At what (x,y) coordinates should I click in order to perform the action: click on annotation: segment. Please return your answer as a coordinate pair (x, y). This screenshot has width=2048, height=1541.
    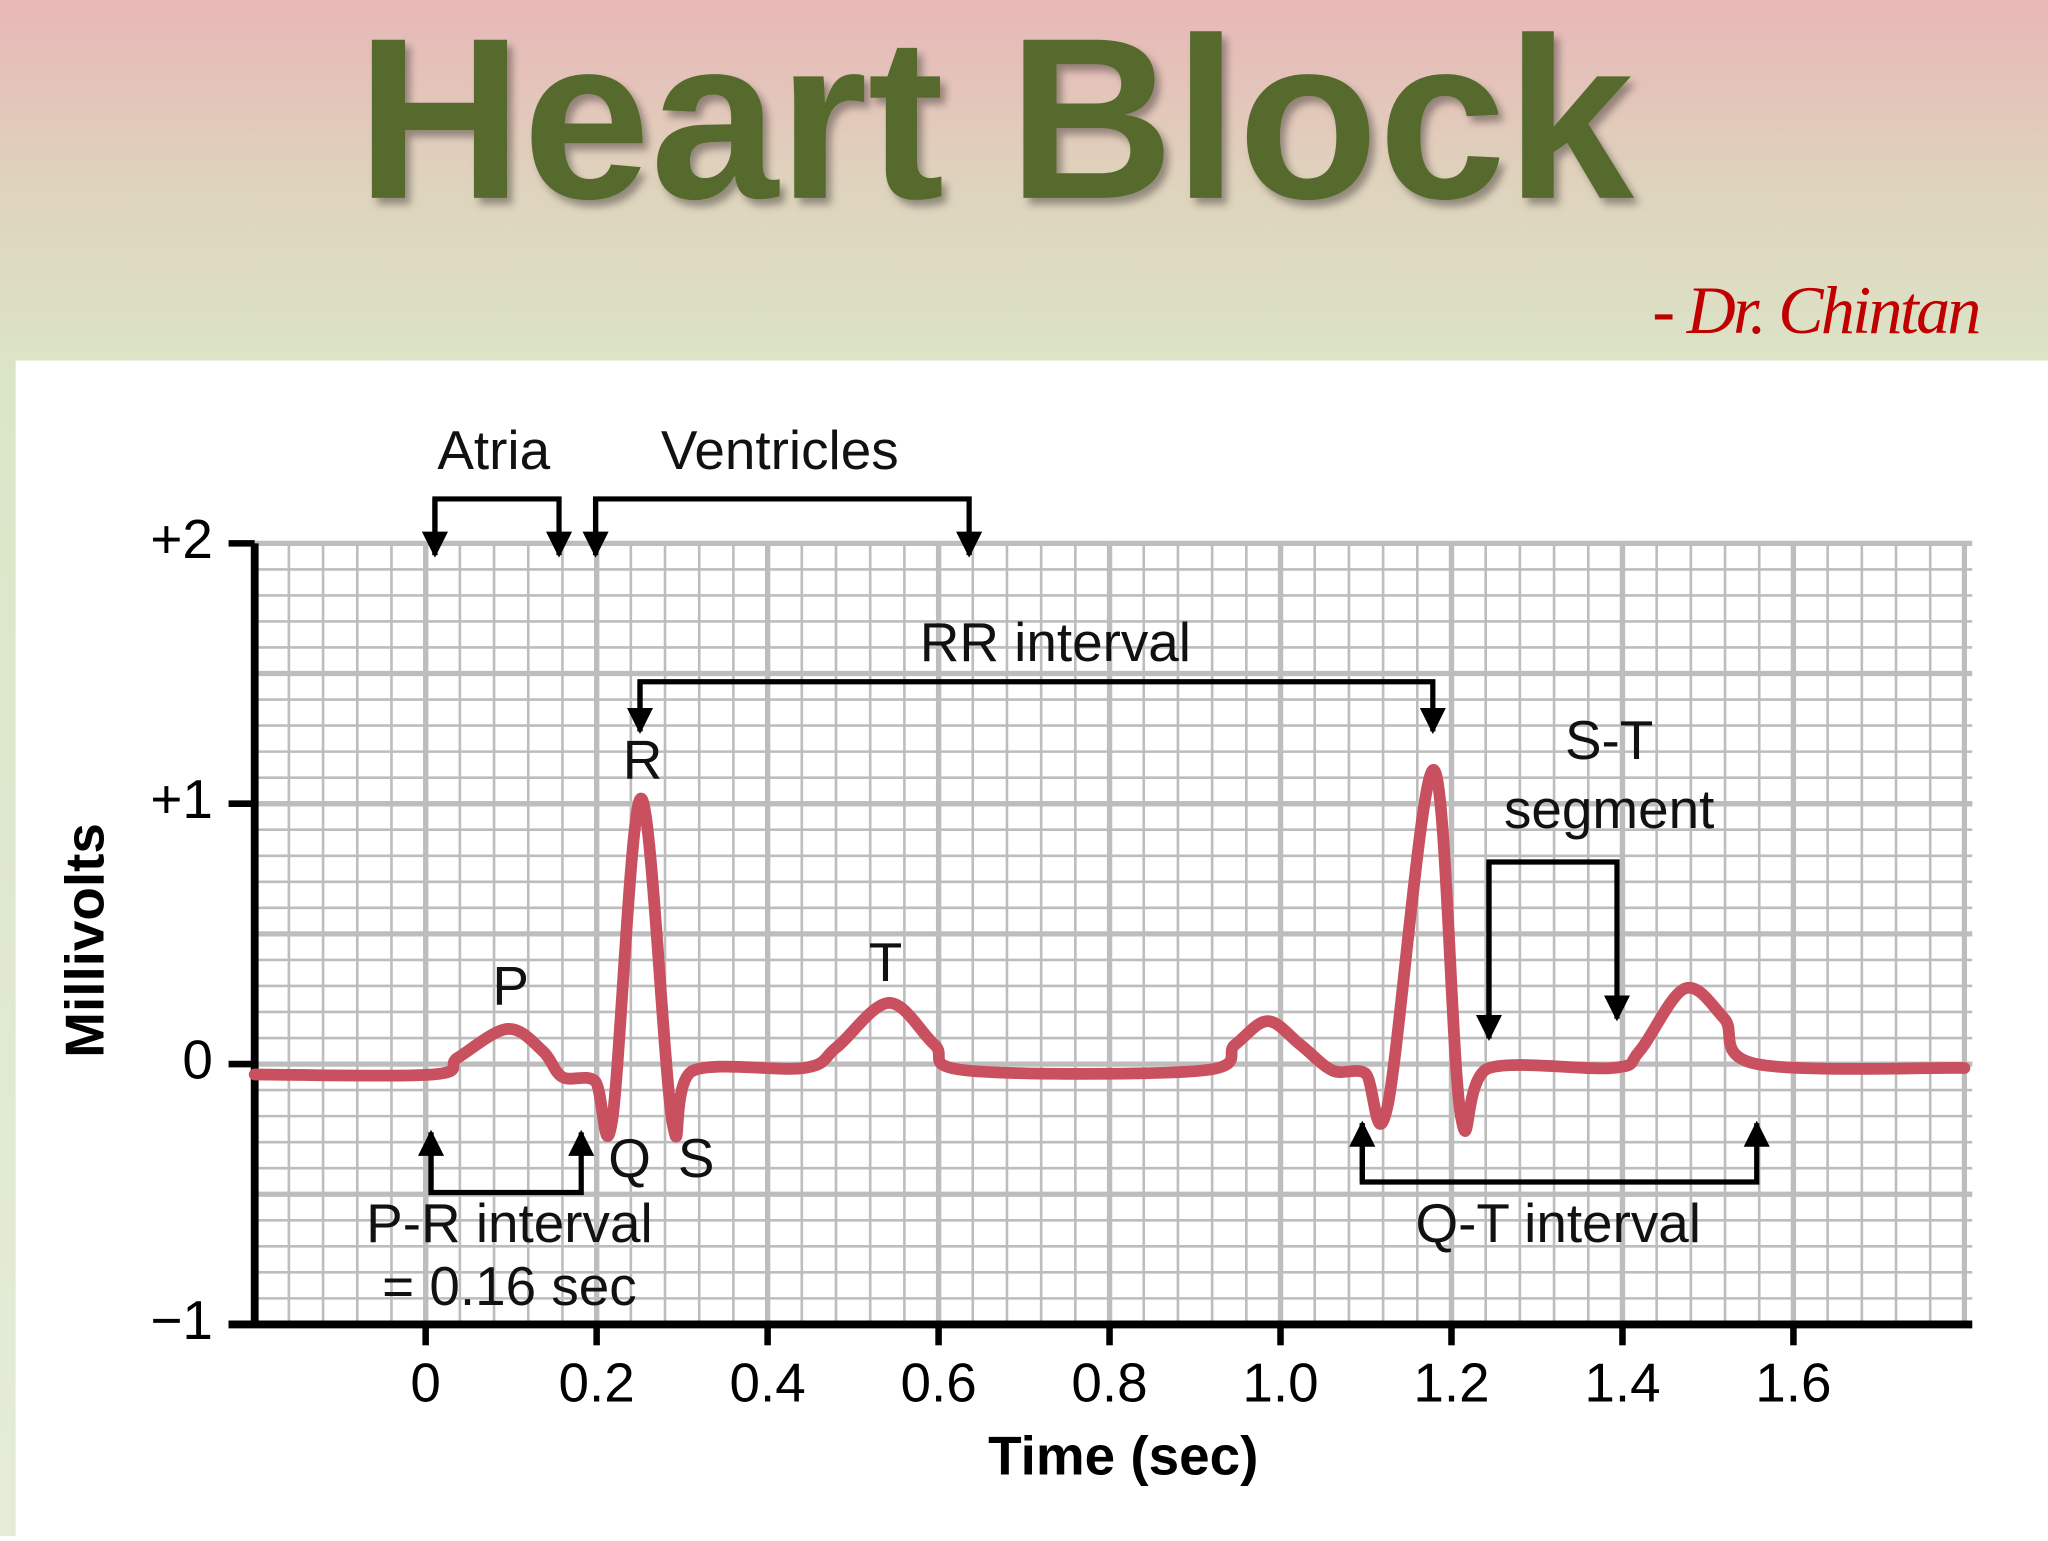
    Looking at the image, I should click on (1609, 809).